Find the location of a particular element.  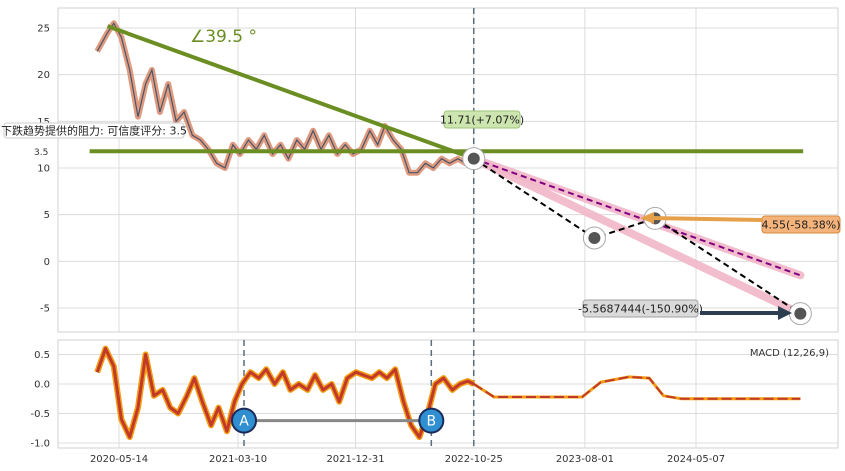

point-label-B is located at coordinates (431, 420).